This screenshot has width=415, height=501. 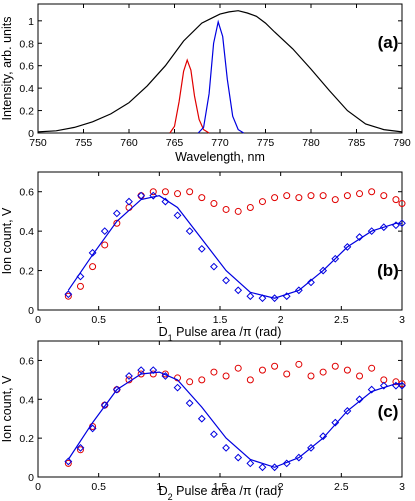 I want to click on y-tick-label: 0.2, so click(x=26, y=272).